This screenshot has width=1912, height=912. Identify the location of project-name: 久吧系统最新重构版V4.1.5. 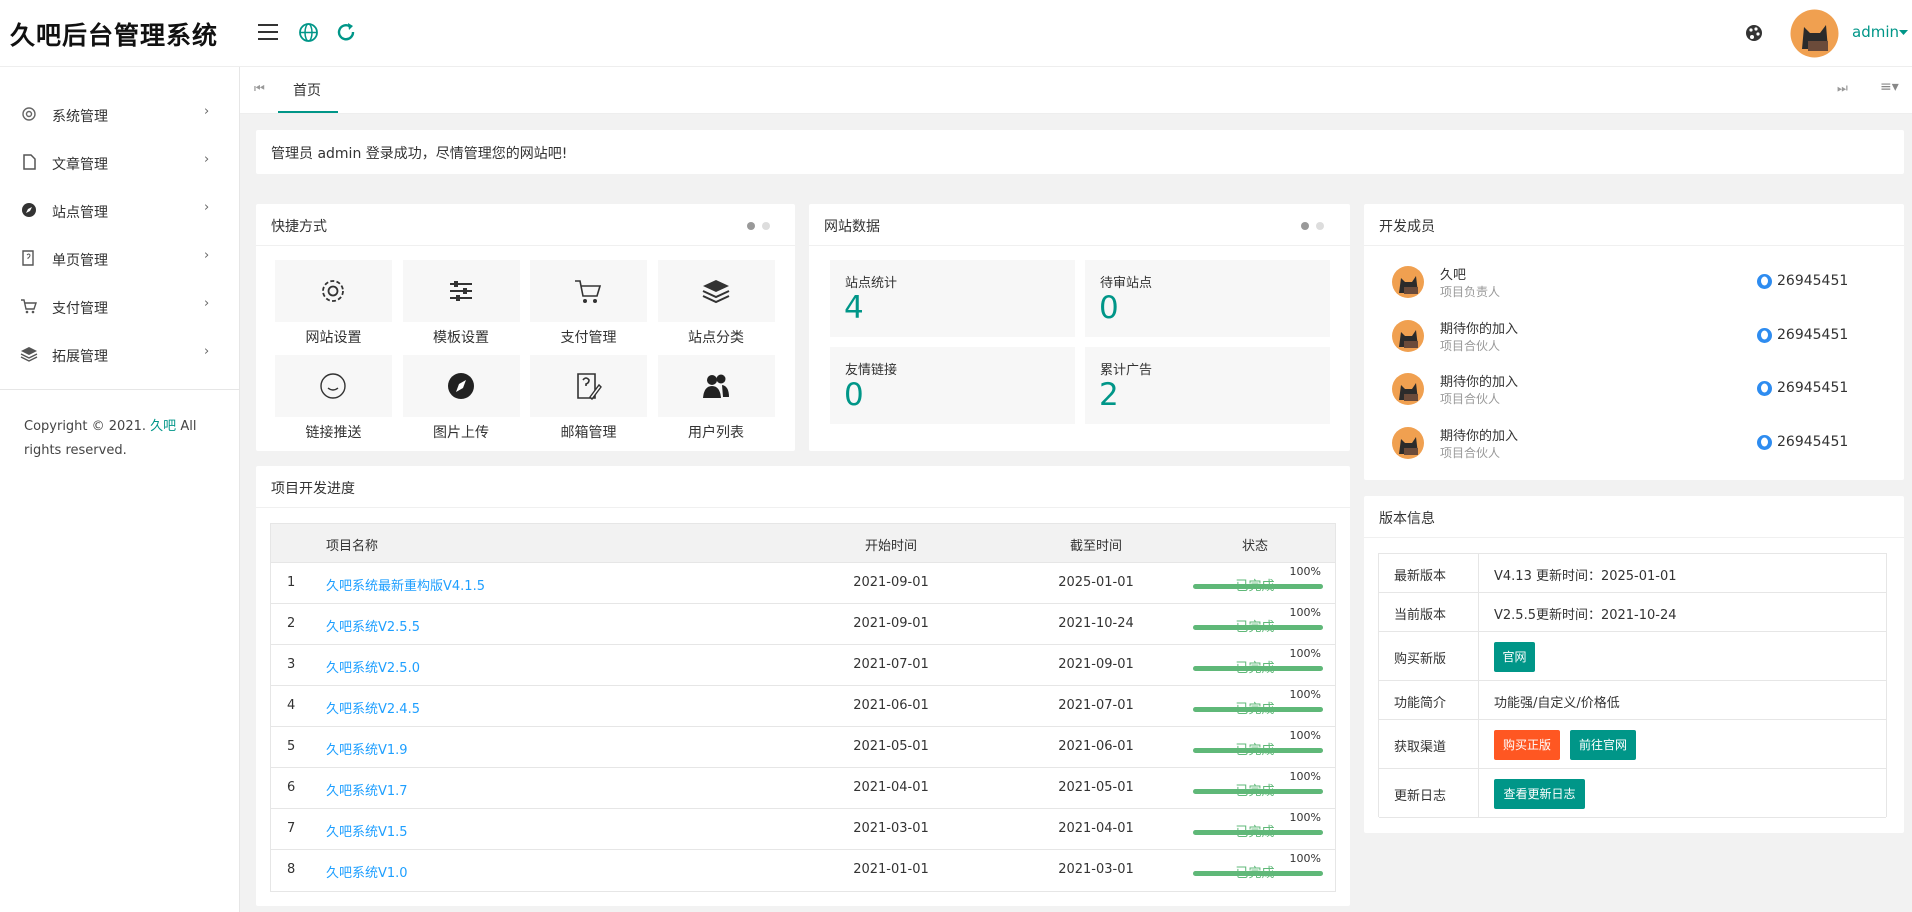
(405, 586).